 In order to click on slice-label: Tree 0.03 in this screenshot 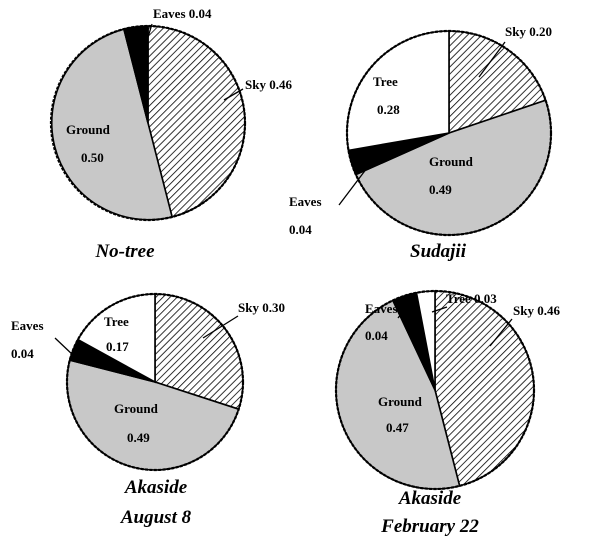, I will do `click(471, 298)`.